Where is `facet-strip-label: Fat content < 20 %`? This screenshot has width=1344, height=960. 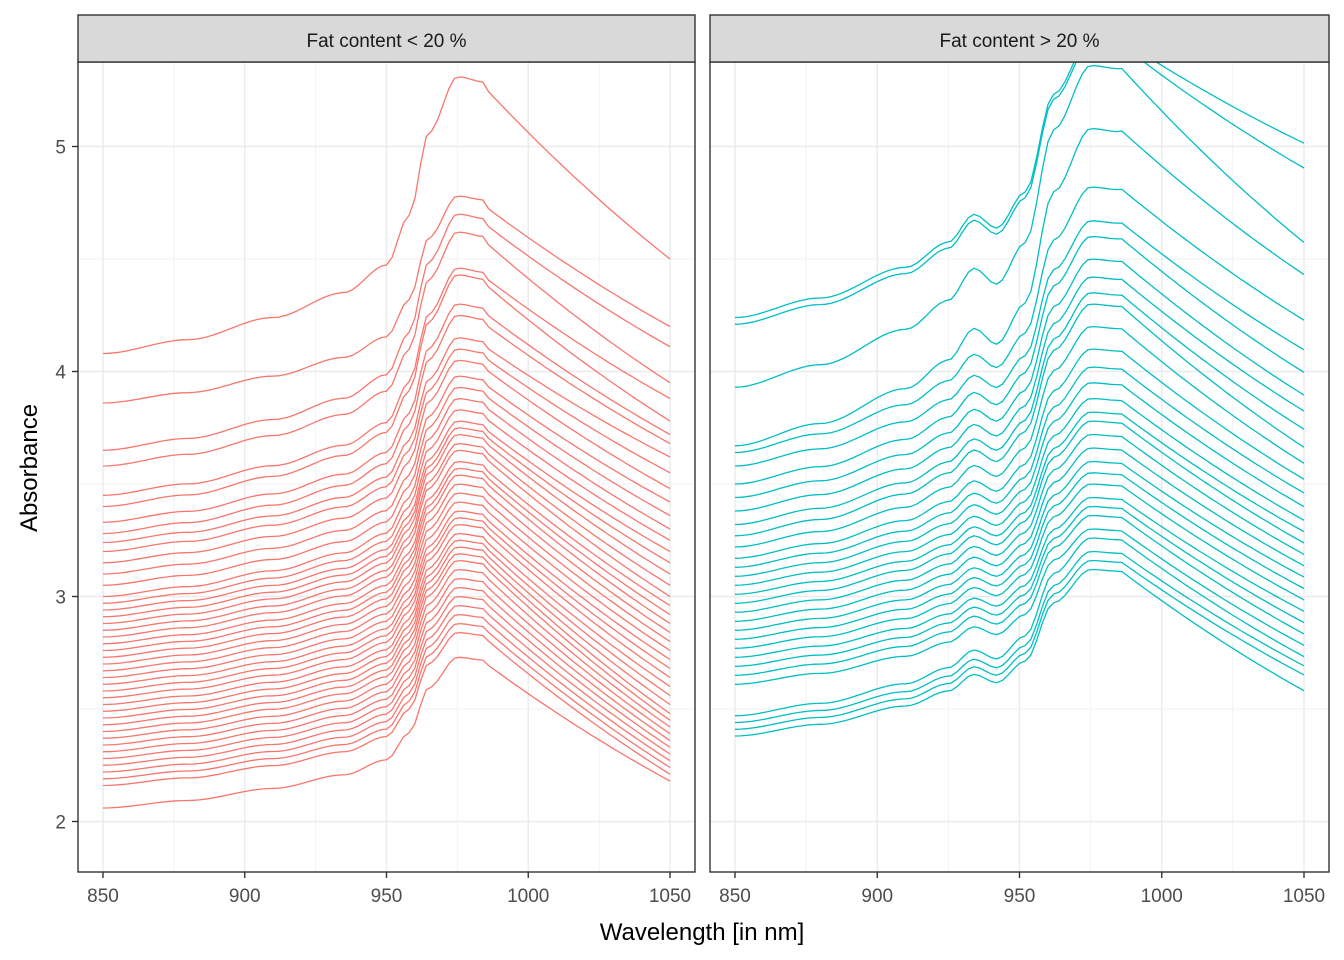 facet-strip-label: Fat content < 20 % is located at coordinates (386, 41).